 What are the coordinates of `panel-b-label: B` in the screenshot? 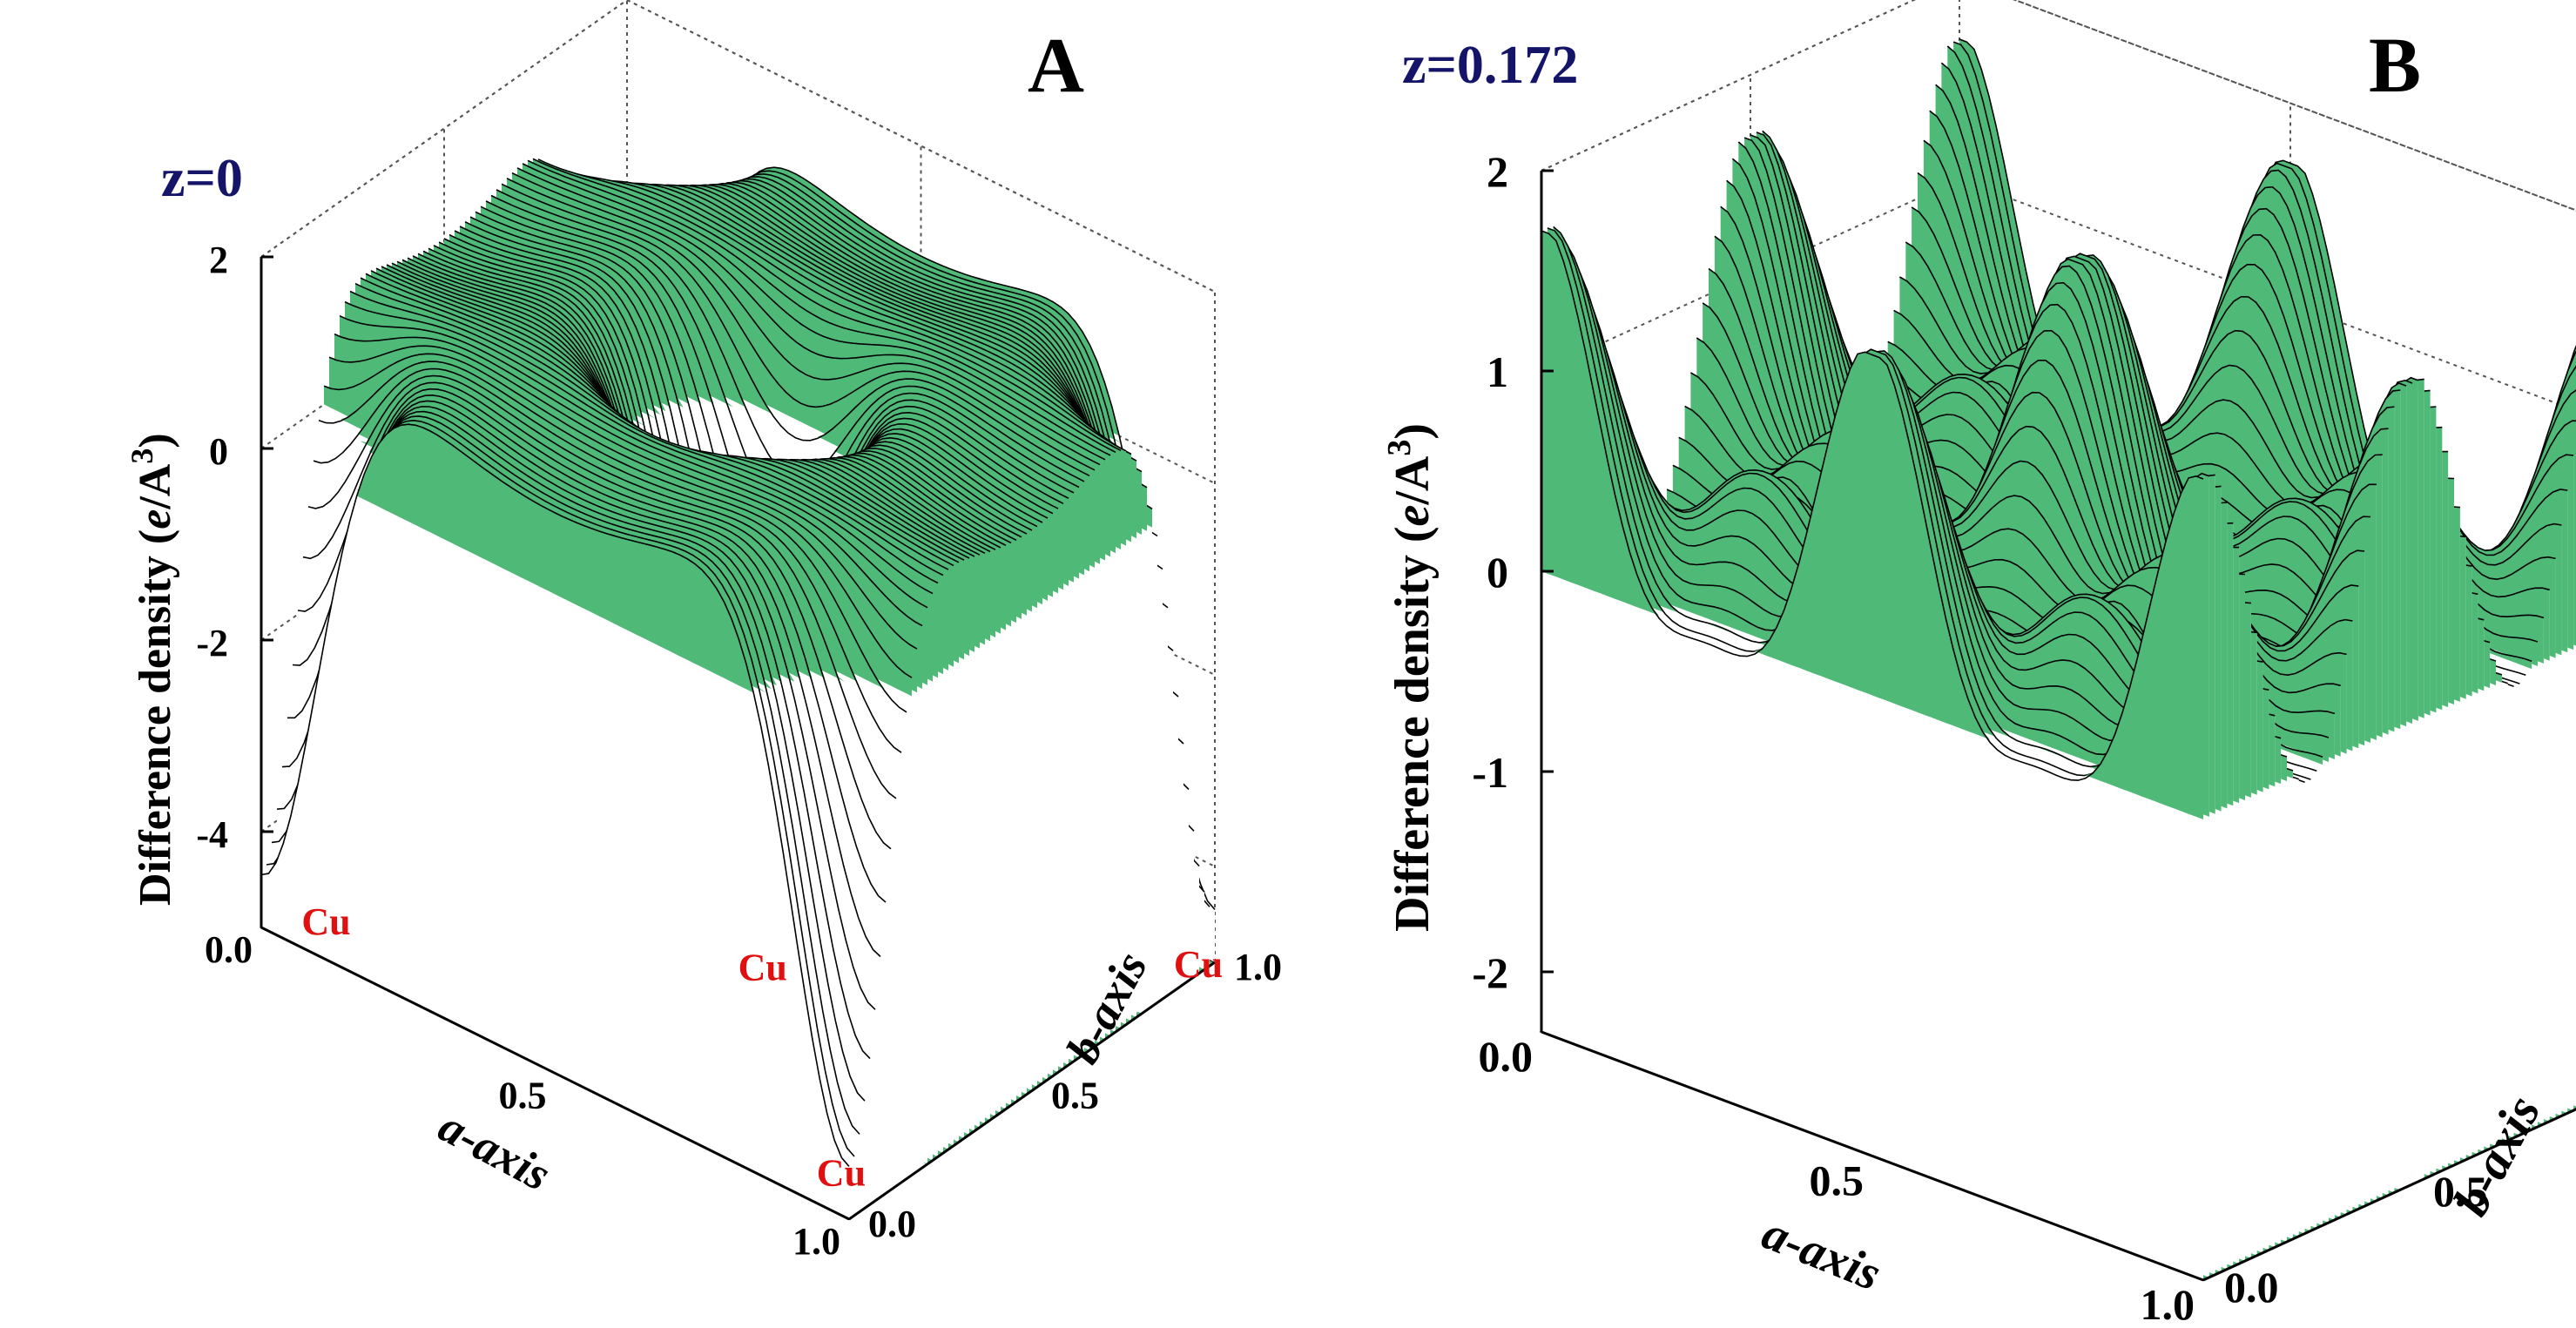 It's located at (2395, 66).